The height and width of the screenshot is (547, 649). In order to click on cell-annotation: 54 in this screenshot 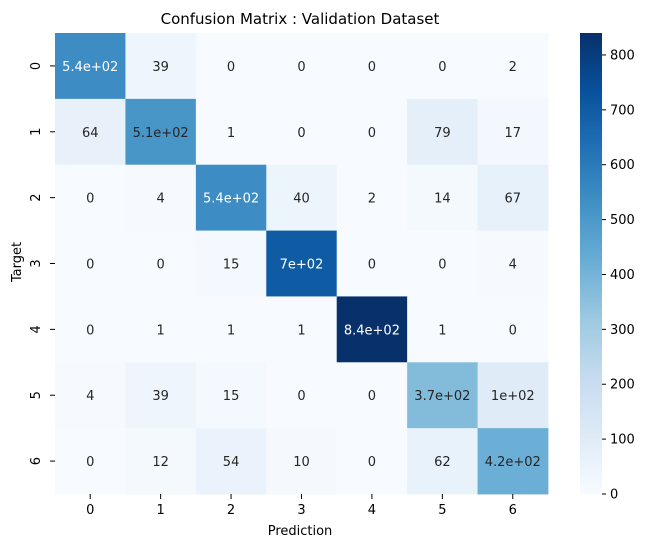, I will do `click(231, 462)`.